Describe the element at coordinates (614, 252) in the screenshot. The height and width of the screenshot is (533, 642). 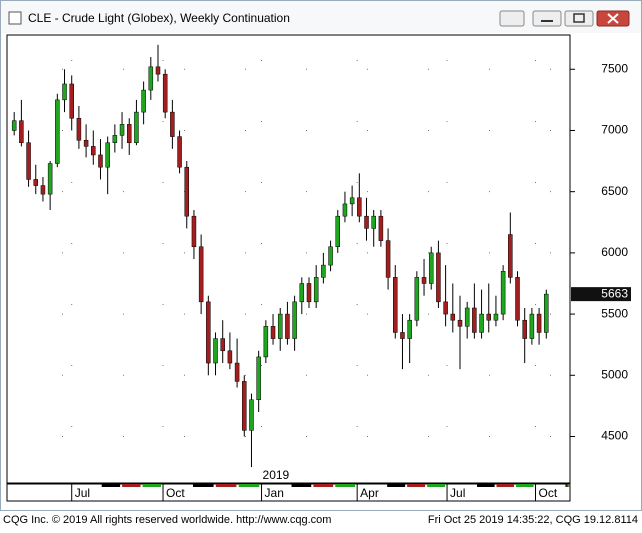
I see `y-tick-label: 6000` at that location.